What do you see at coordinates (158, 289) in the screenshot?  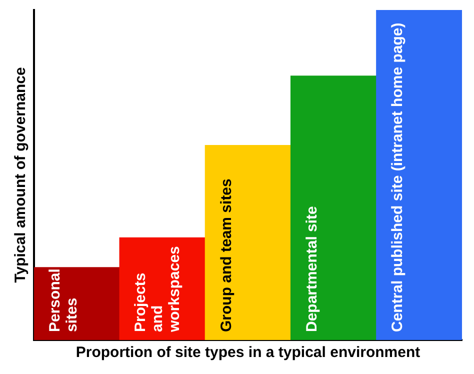 I see `x-tick-label: Projects and workspaces` at bounding box center [158, 289].